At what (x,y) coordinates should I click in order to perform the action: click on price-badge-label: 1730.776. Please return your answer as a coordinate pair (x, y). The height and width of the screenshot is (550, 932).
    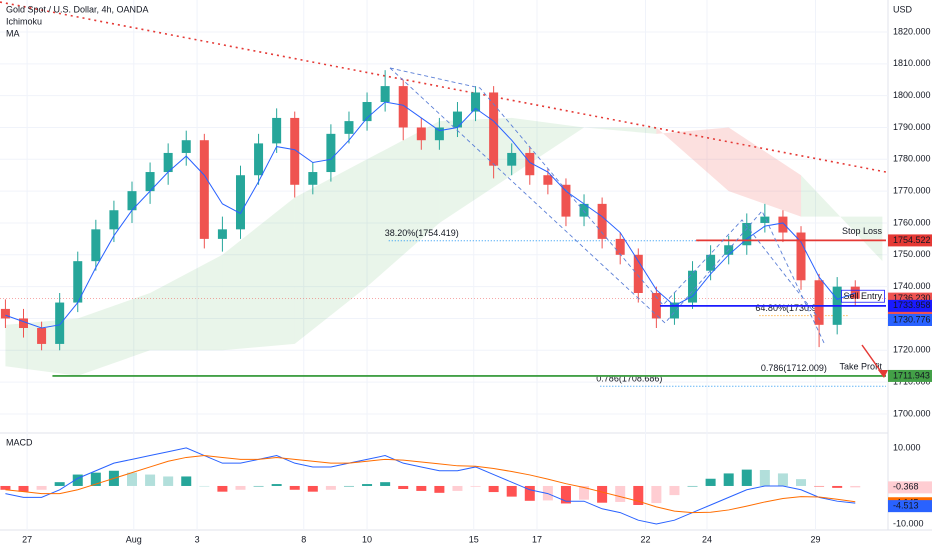
    Looking at the image, I should click on (912, 319).